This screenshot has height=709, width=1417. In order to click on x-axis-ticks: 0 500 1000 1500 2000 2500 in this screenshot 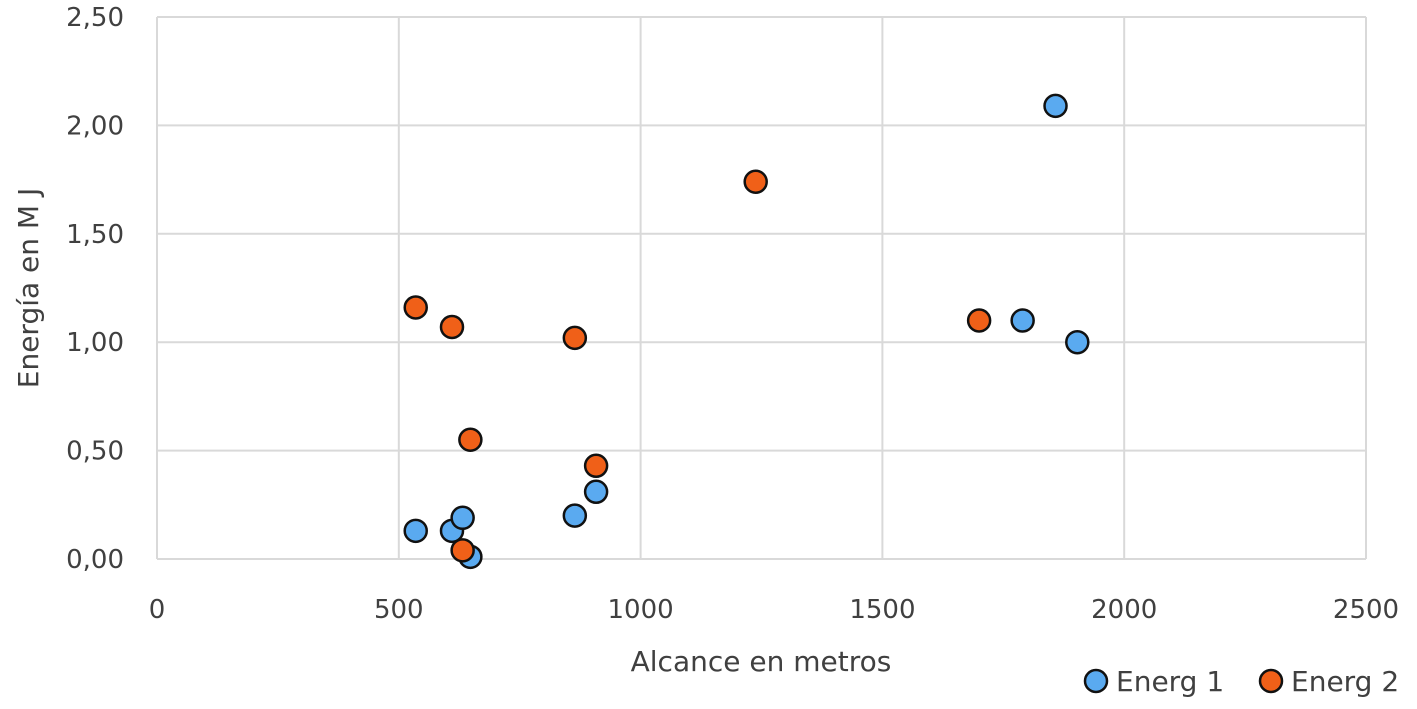, I will do `click(774, 610)`.